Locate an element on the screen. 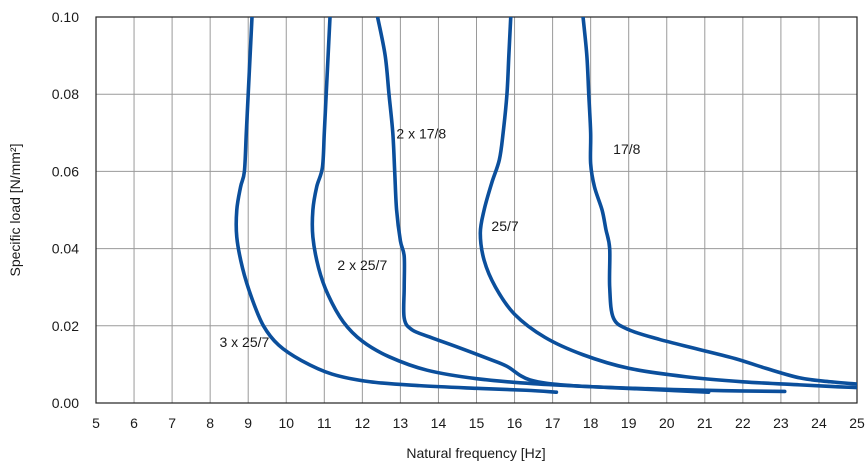 This screenshot has height=473, width=868. x-tick-label: 13 is located at coordinates (401, 423).